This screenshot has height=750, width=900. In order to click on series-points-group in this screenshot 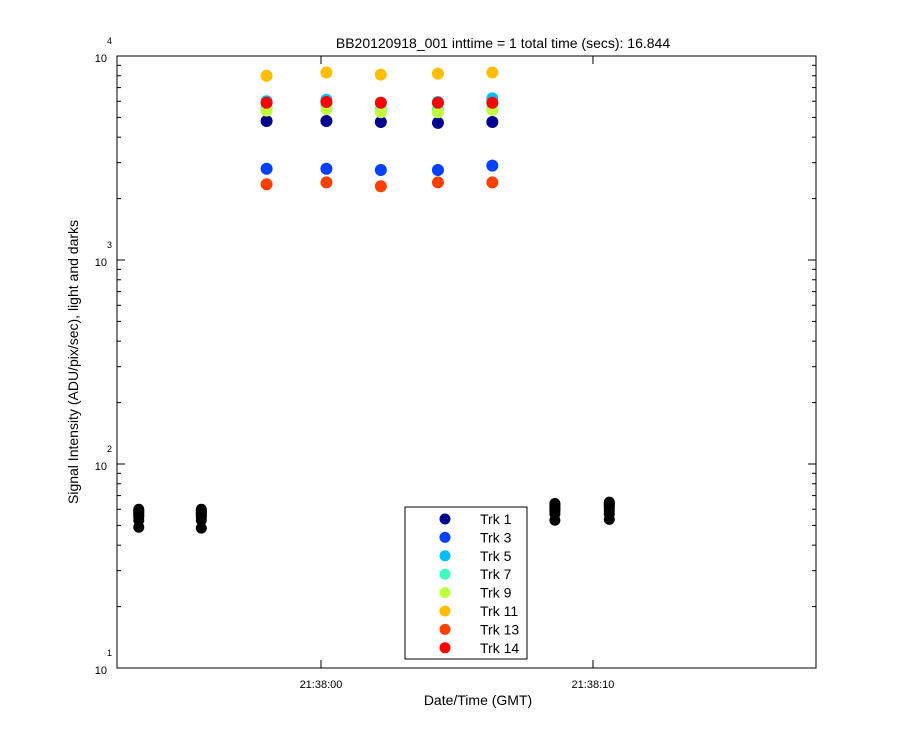, I will do `click(379, 129)`.